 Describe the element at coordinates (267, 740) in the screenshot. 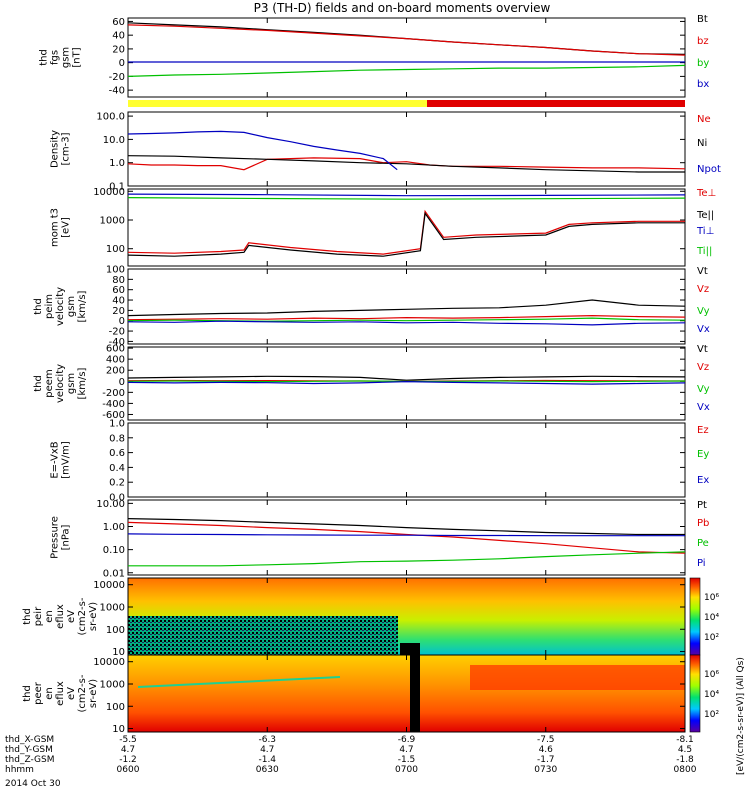

I see `ephemeris-value: -6.3` at that location.